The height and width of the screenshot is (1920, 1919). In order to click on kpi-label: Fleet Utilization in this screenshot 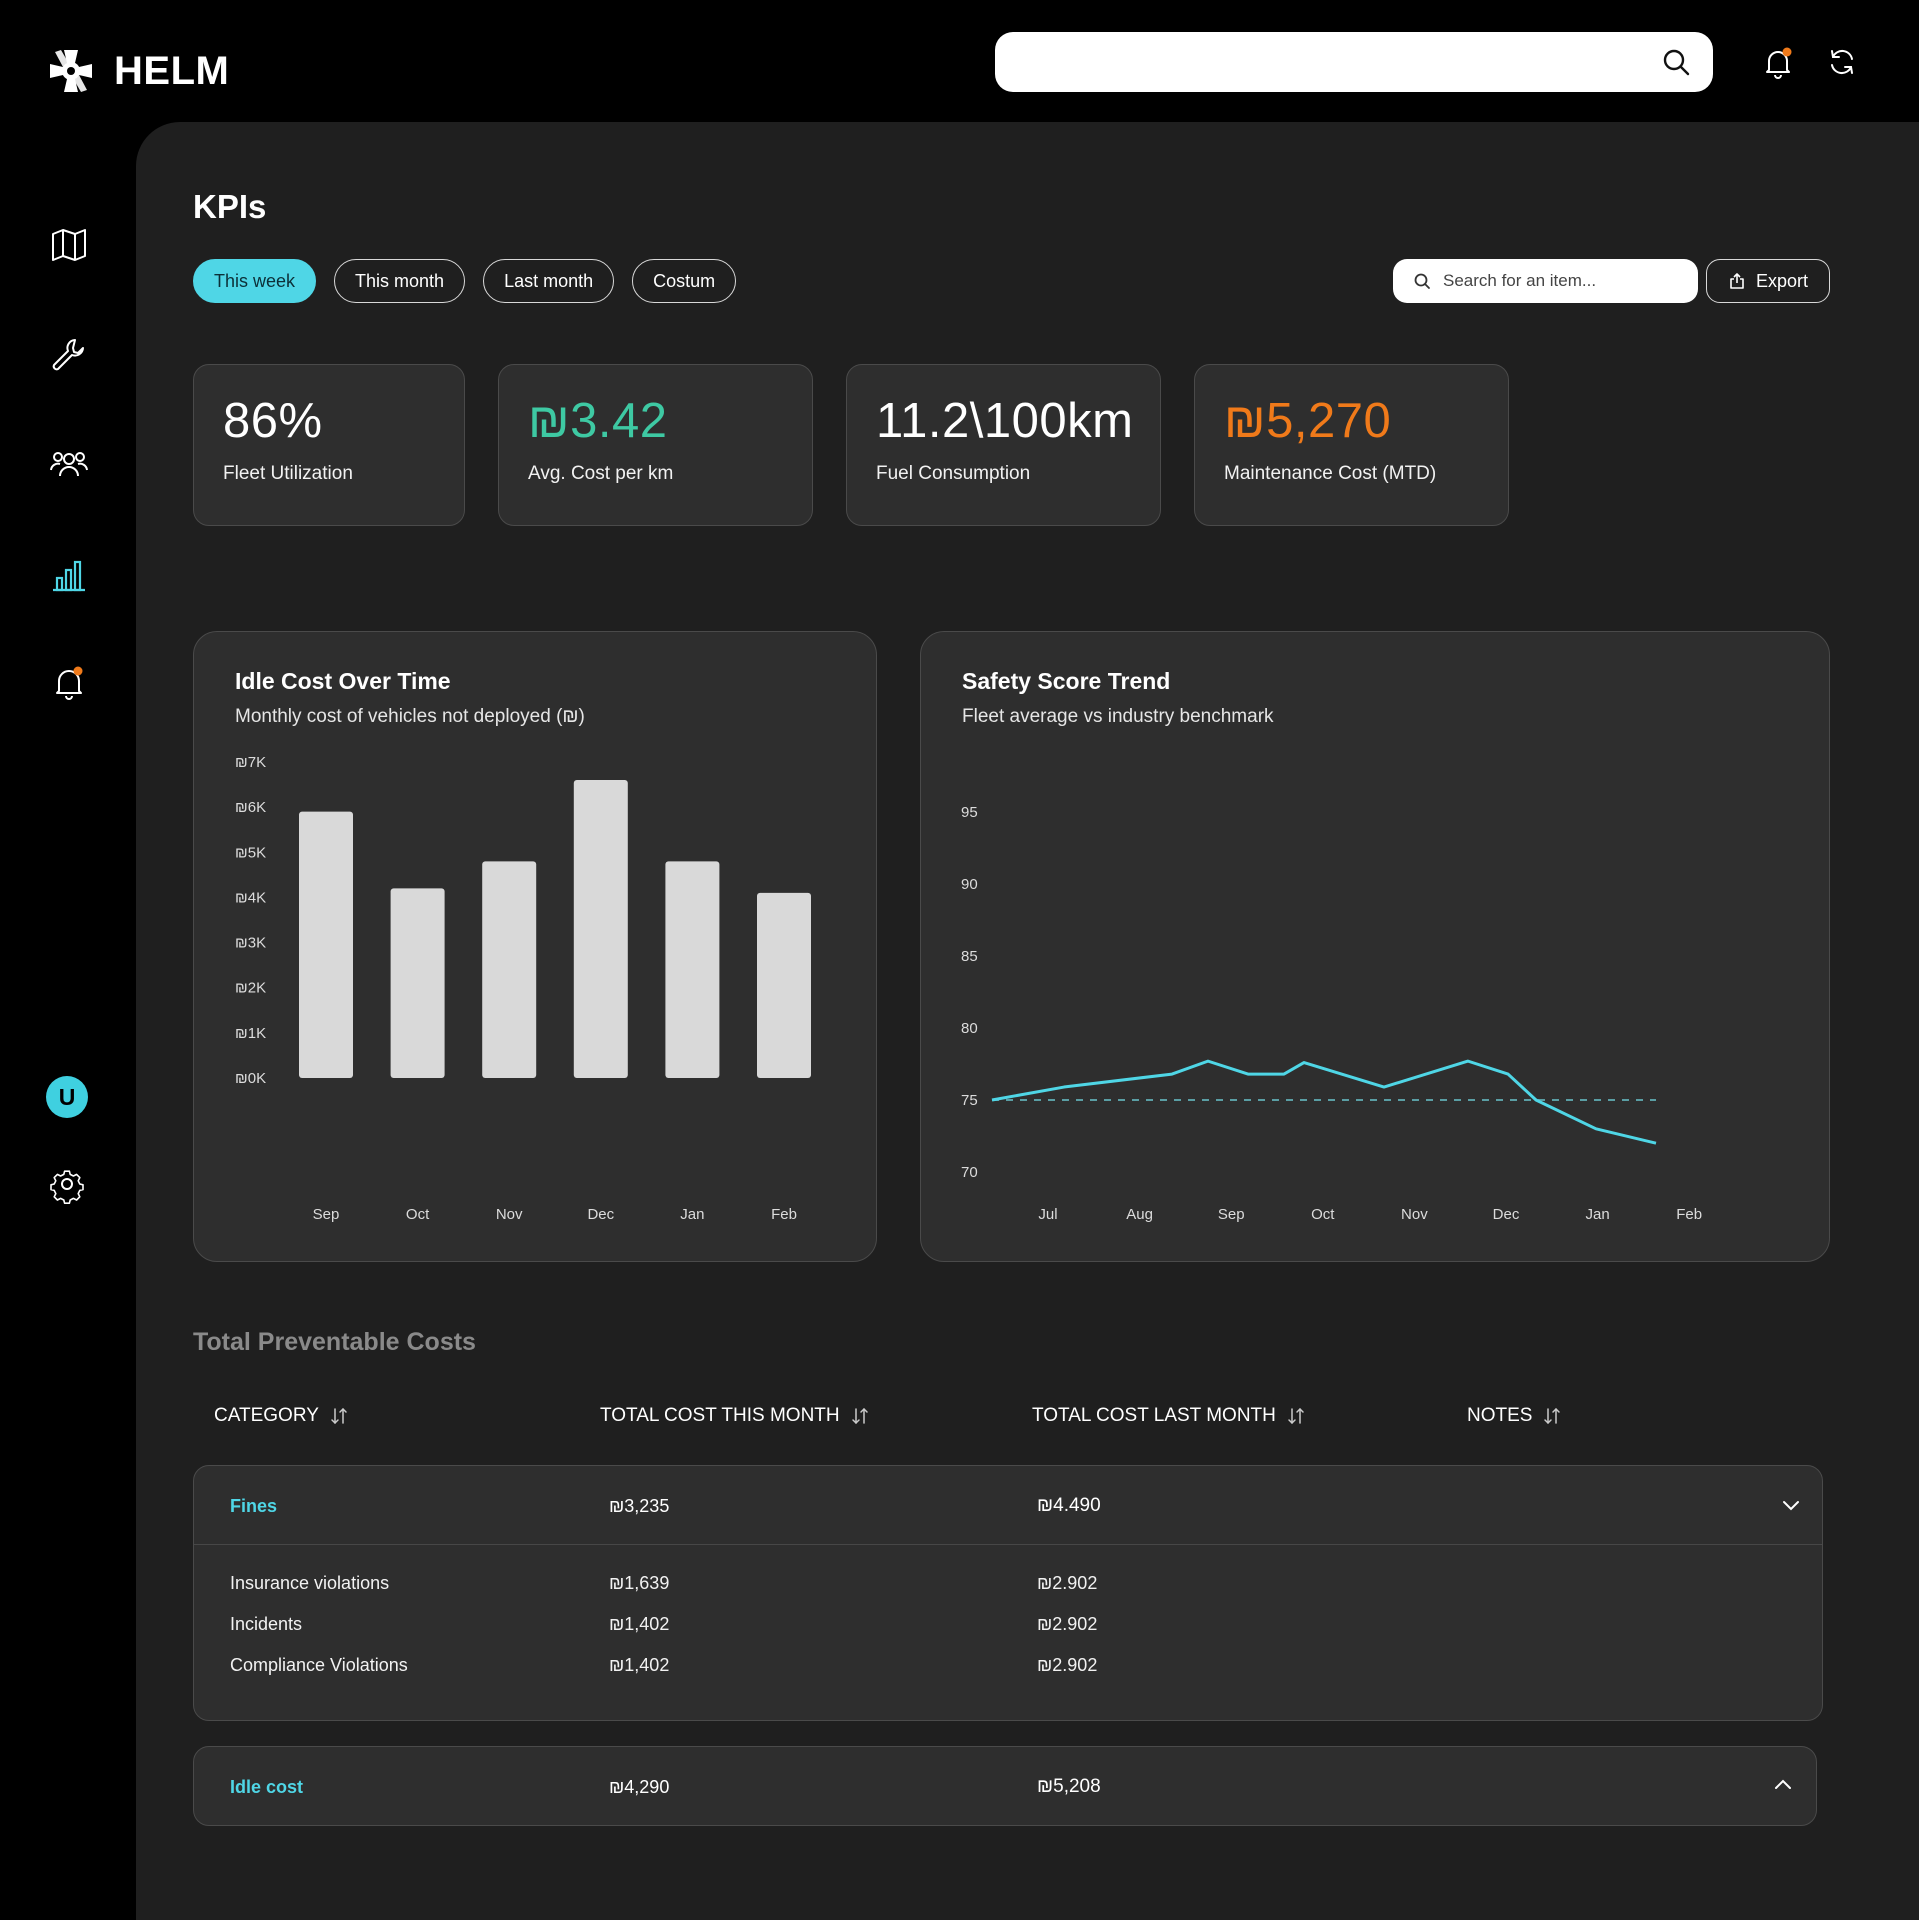, I will do `click(288, 473)`.